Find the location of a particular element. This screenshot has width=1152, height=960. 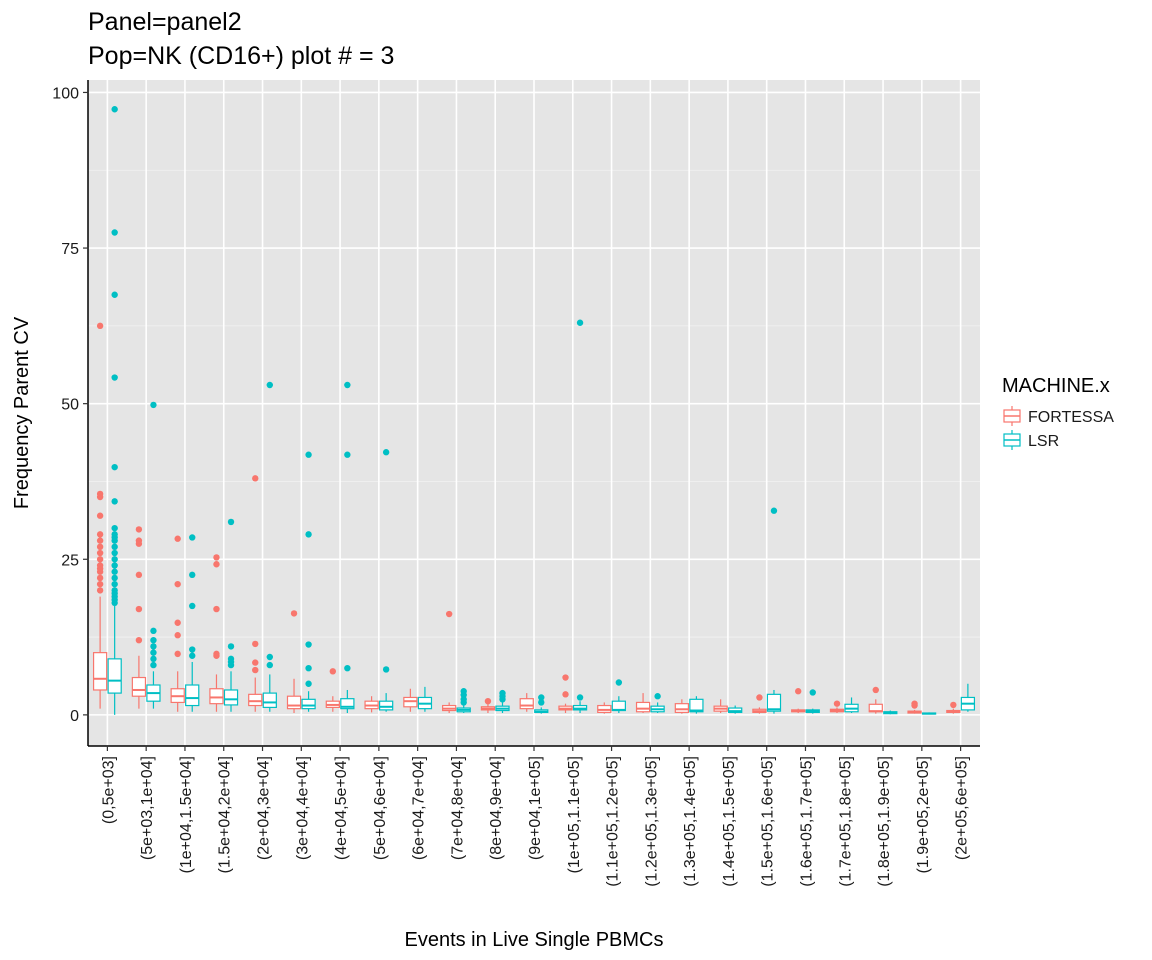

x-tick-label: (1.6e+05,1.7e+05] is located at coordinates (806, 821).